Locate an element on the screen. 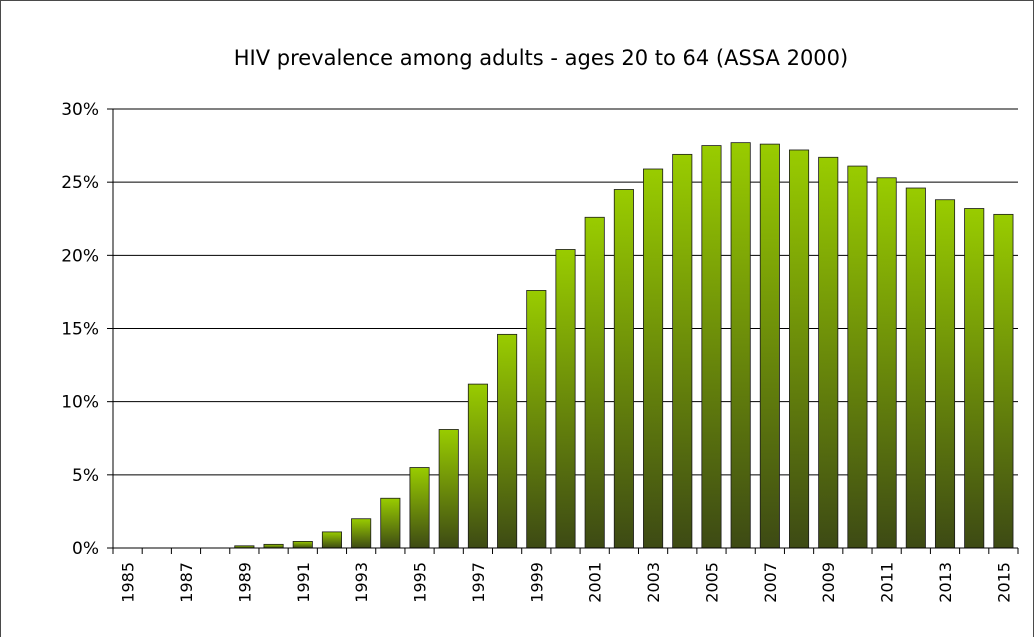  bar-2011 is located at coordinates (886, 363).